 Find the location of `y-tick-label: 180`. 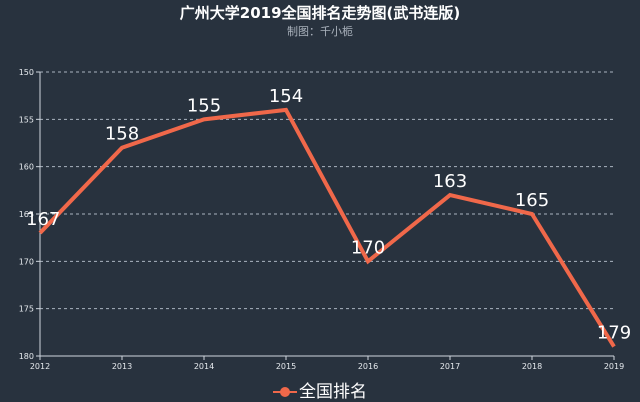

y-tick-label: 180 is located at coordinates (26, 356).